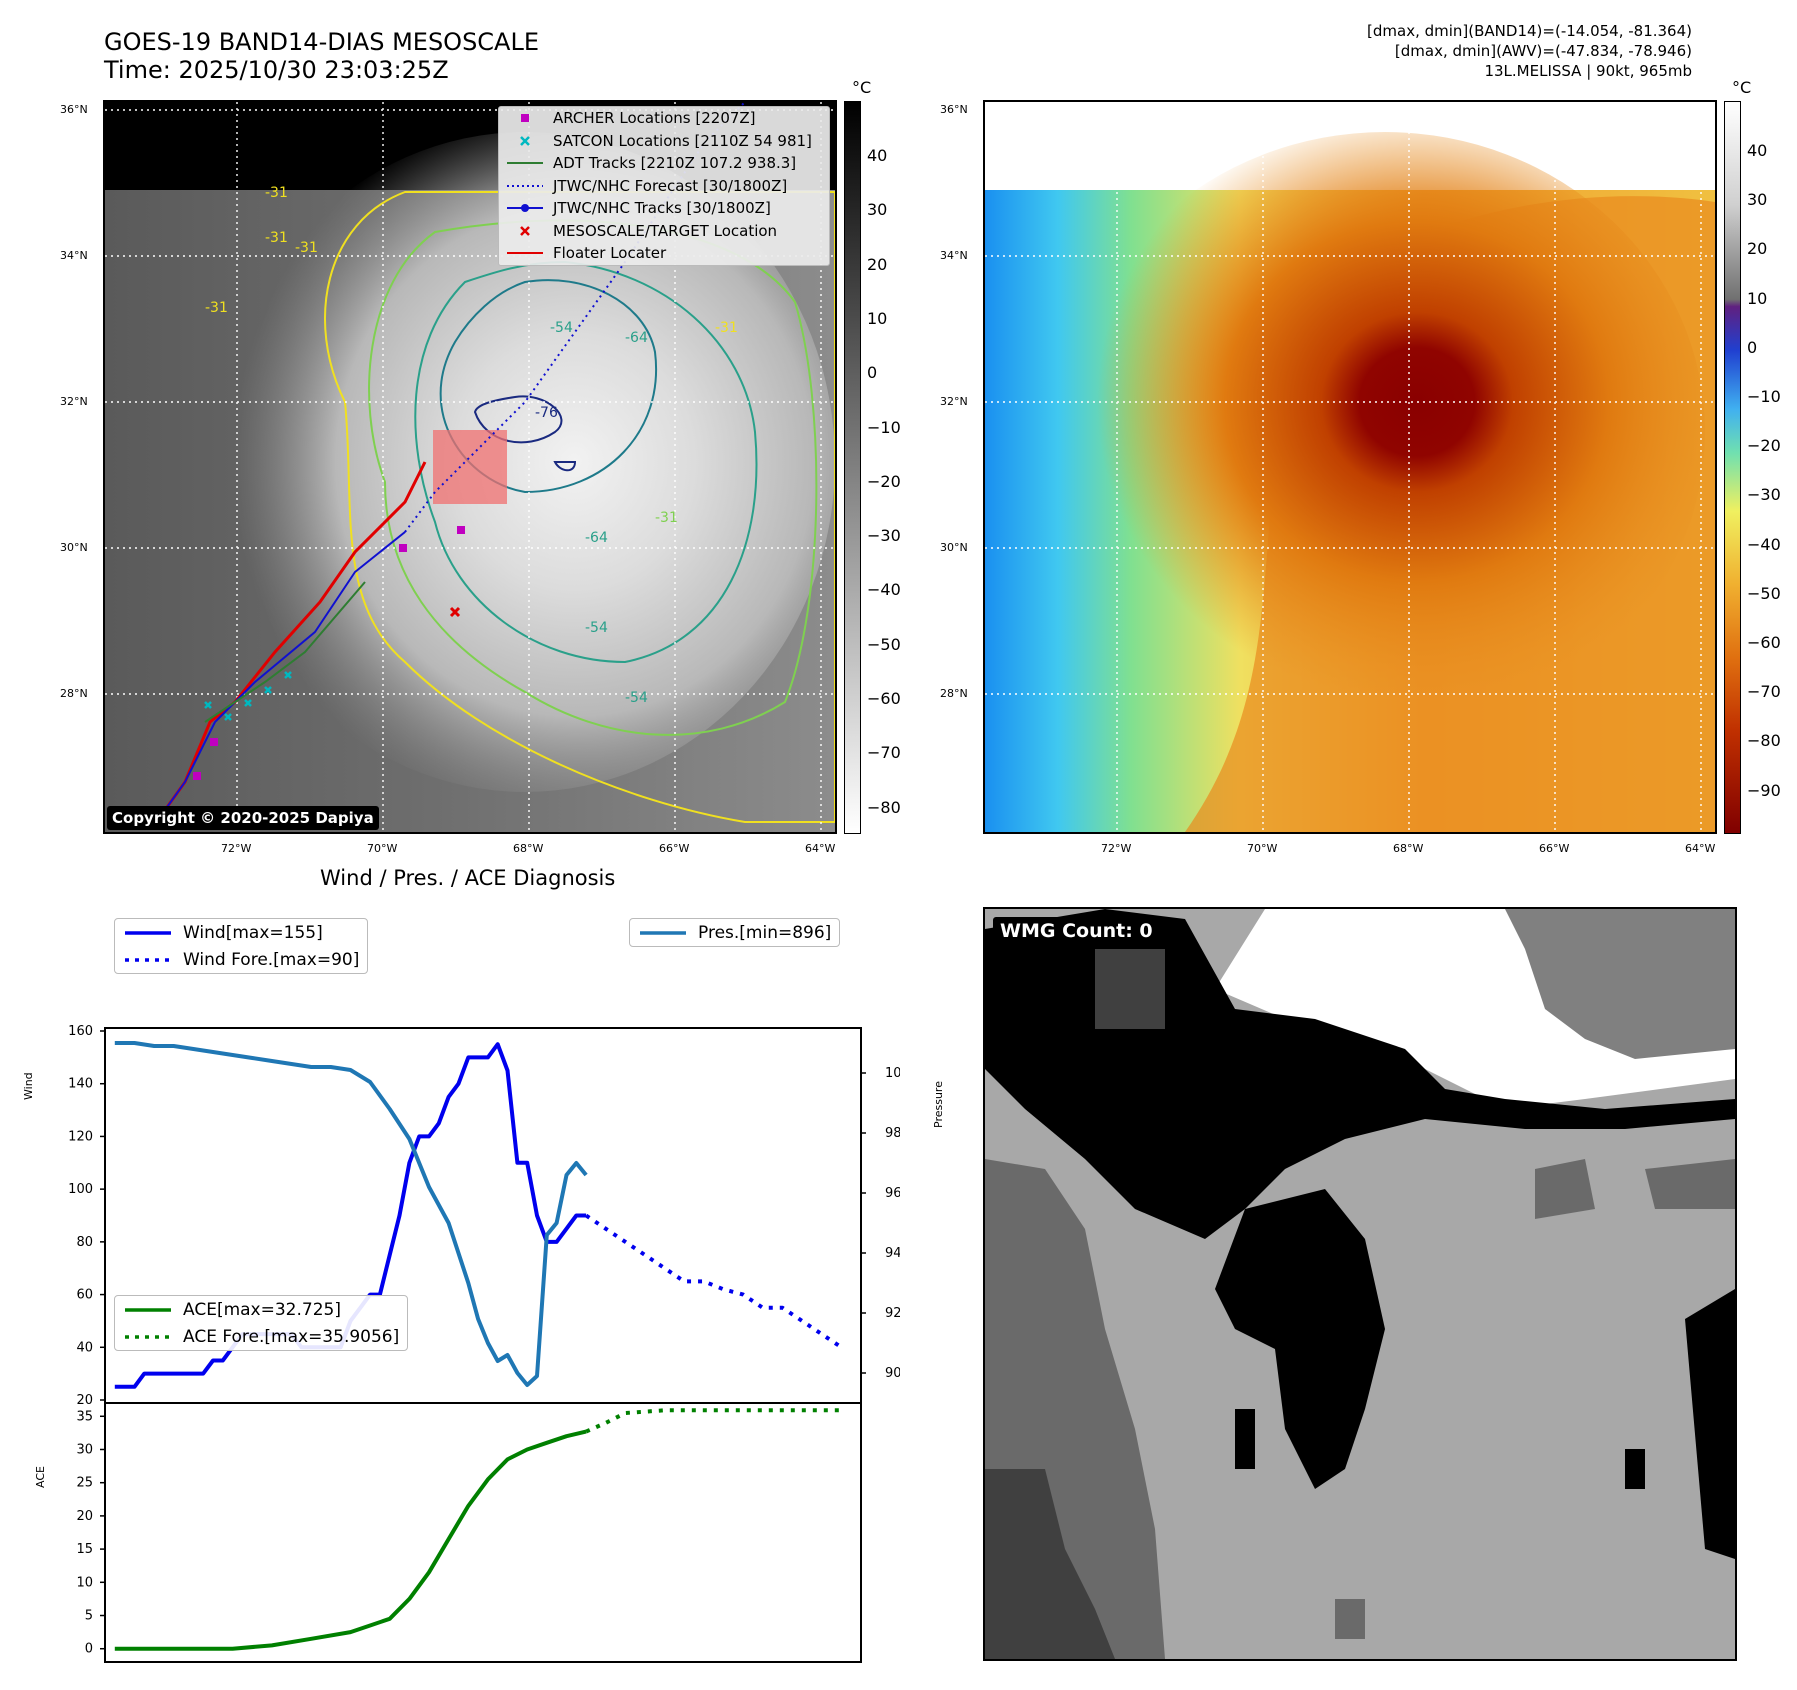 Image resolution: width=1797 pixels, height=1690 pixels. What do you see at coordinates (84, 1400) in the screenshot?
I see `wind-y-tick-label: 20` at bounding box center [84, 1400].